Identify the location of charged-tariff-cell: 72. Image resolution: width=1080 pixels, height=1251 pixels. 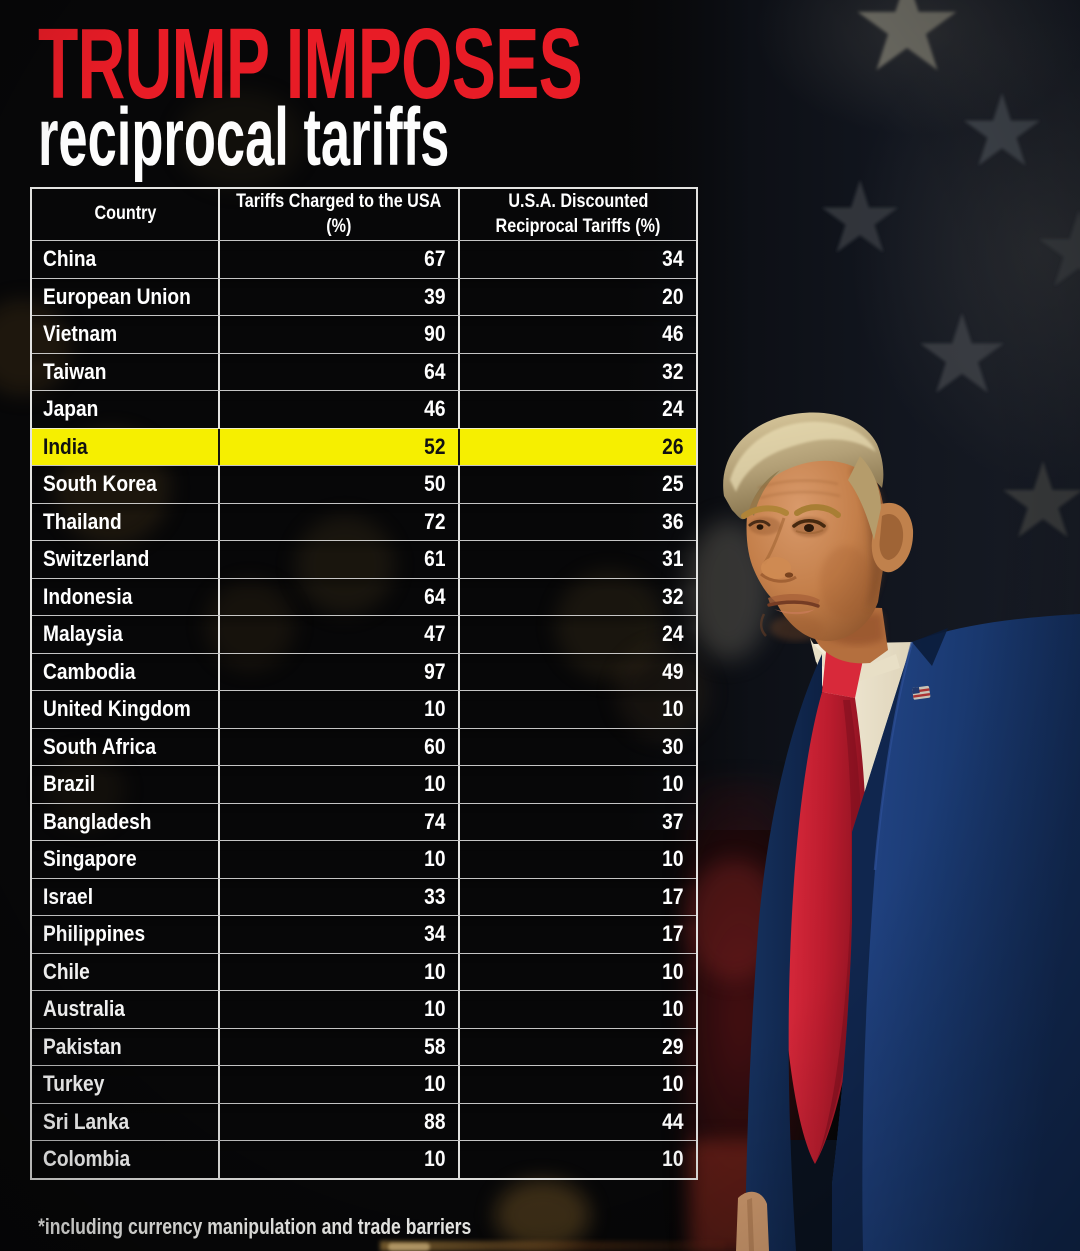
(338, 521).